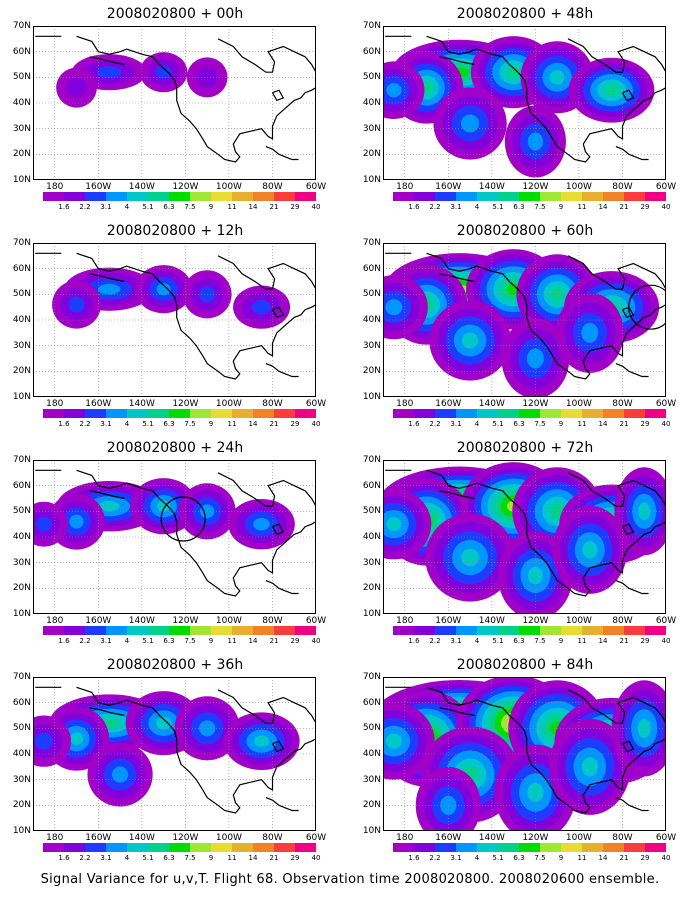  Describe the element at coordinates (175, 231) in the screenshot. I see `panel-title: 2008020800 + 12h` at that location.